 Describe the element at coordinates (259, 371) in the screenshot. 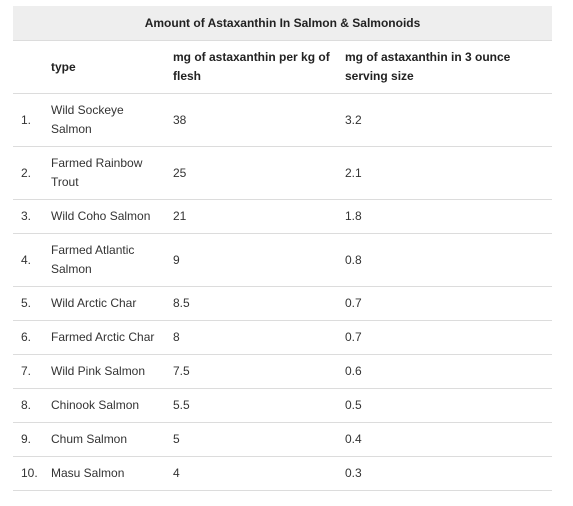

I see `row-per-kg: 7.5` at that location.